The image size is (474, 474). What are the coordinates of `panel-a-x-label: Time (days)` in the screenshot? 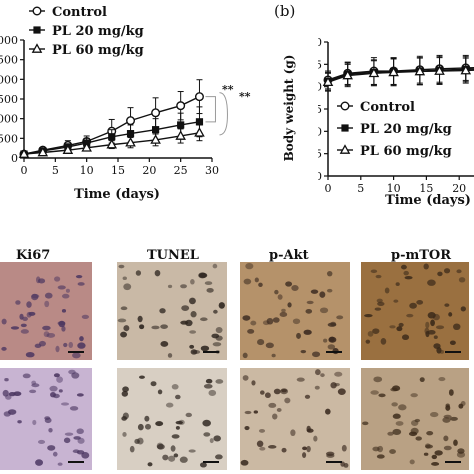 It's located at (117, 194).